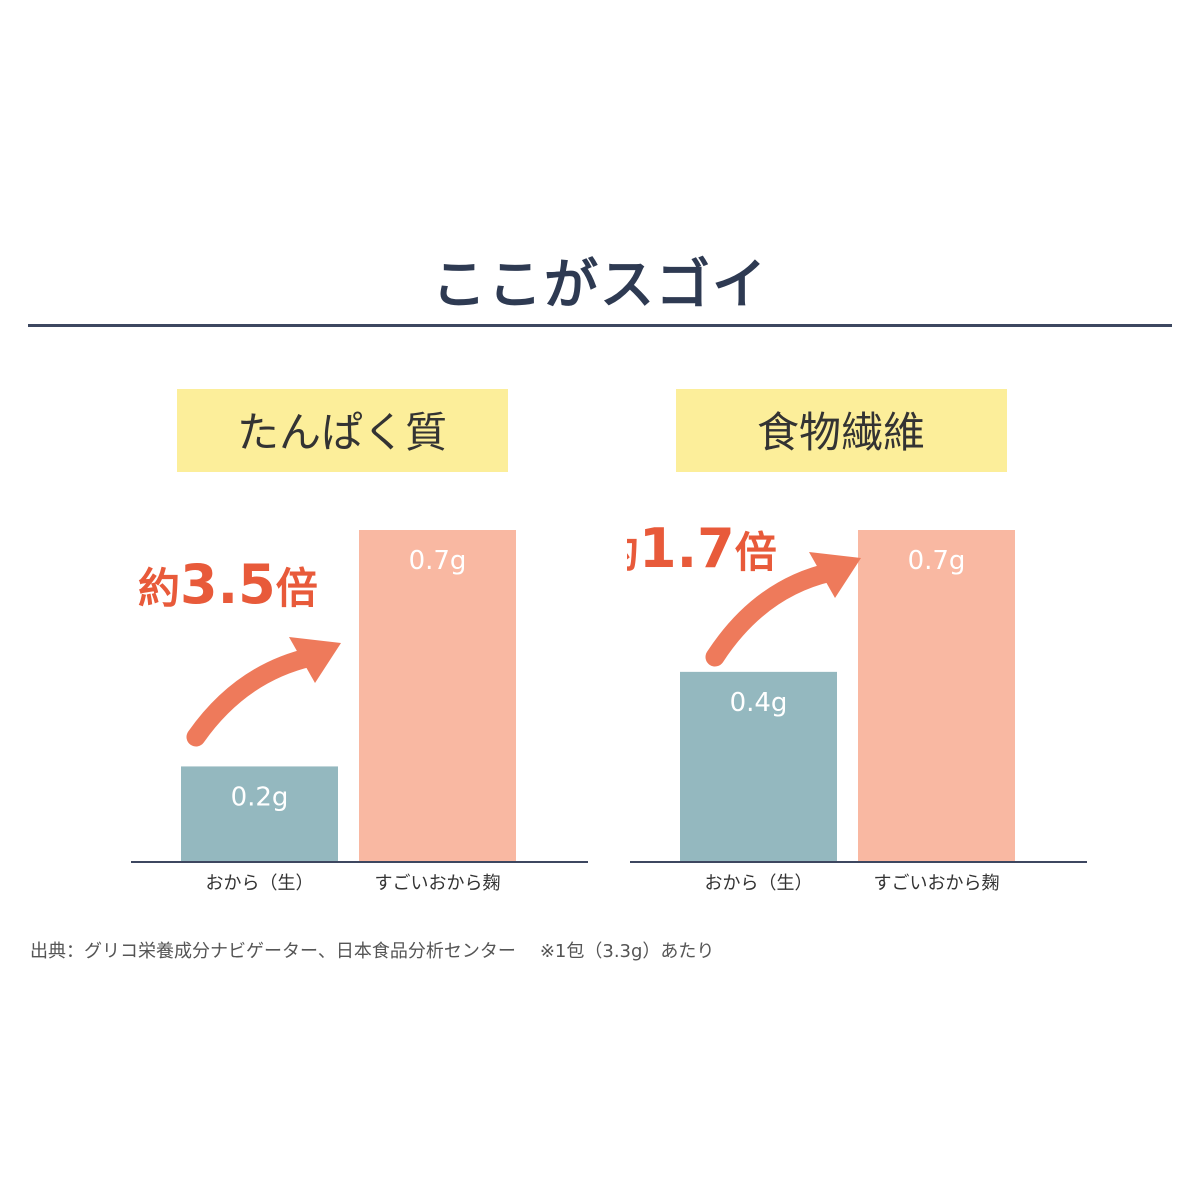 The height and width of the screenshot is (1200, 1200). I want to click on multiplier-value: 3.5, so click(228, 584).